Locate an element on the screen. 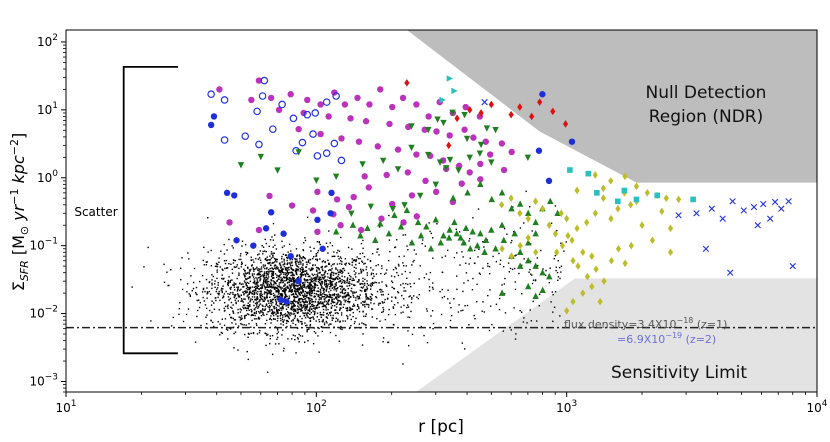 The width and height of the screenshot is (830, 442). series-0-point-1948 is located at coordinates (342, 279).